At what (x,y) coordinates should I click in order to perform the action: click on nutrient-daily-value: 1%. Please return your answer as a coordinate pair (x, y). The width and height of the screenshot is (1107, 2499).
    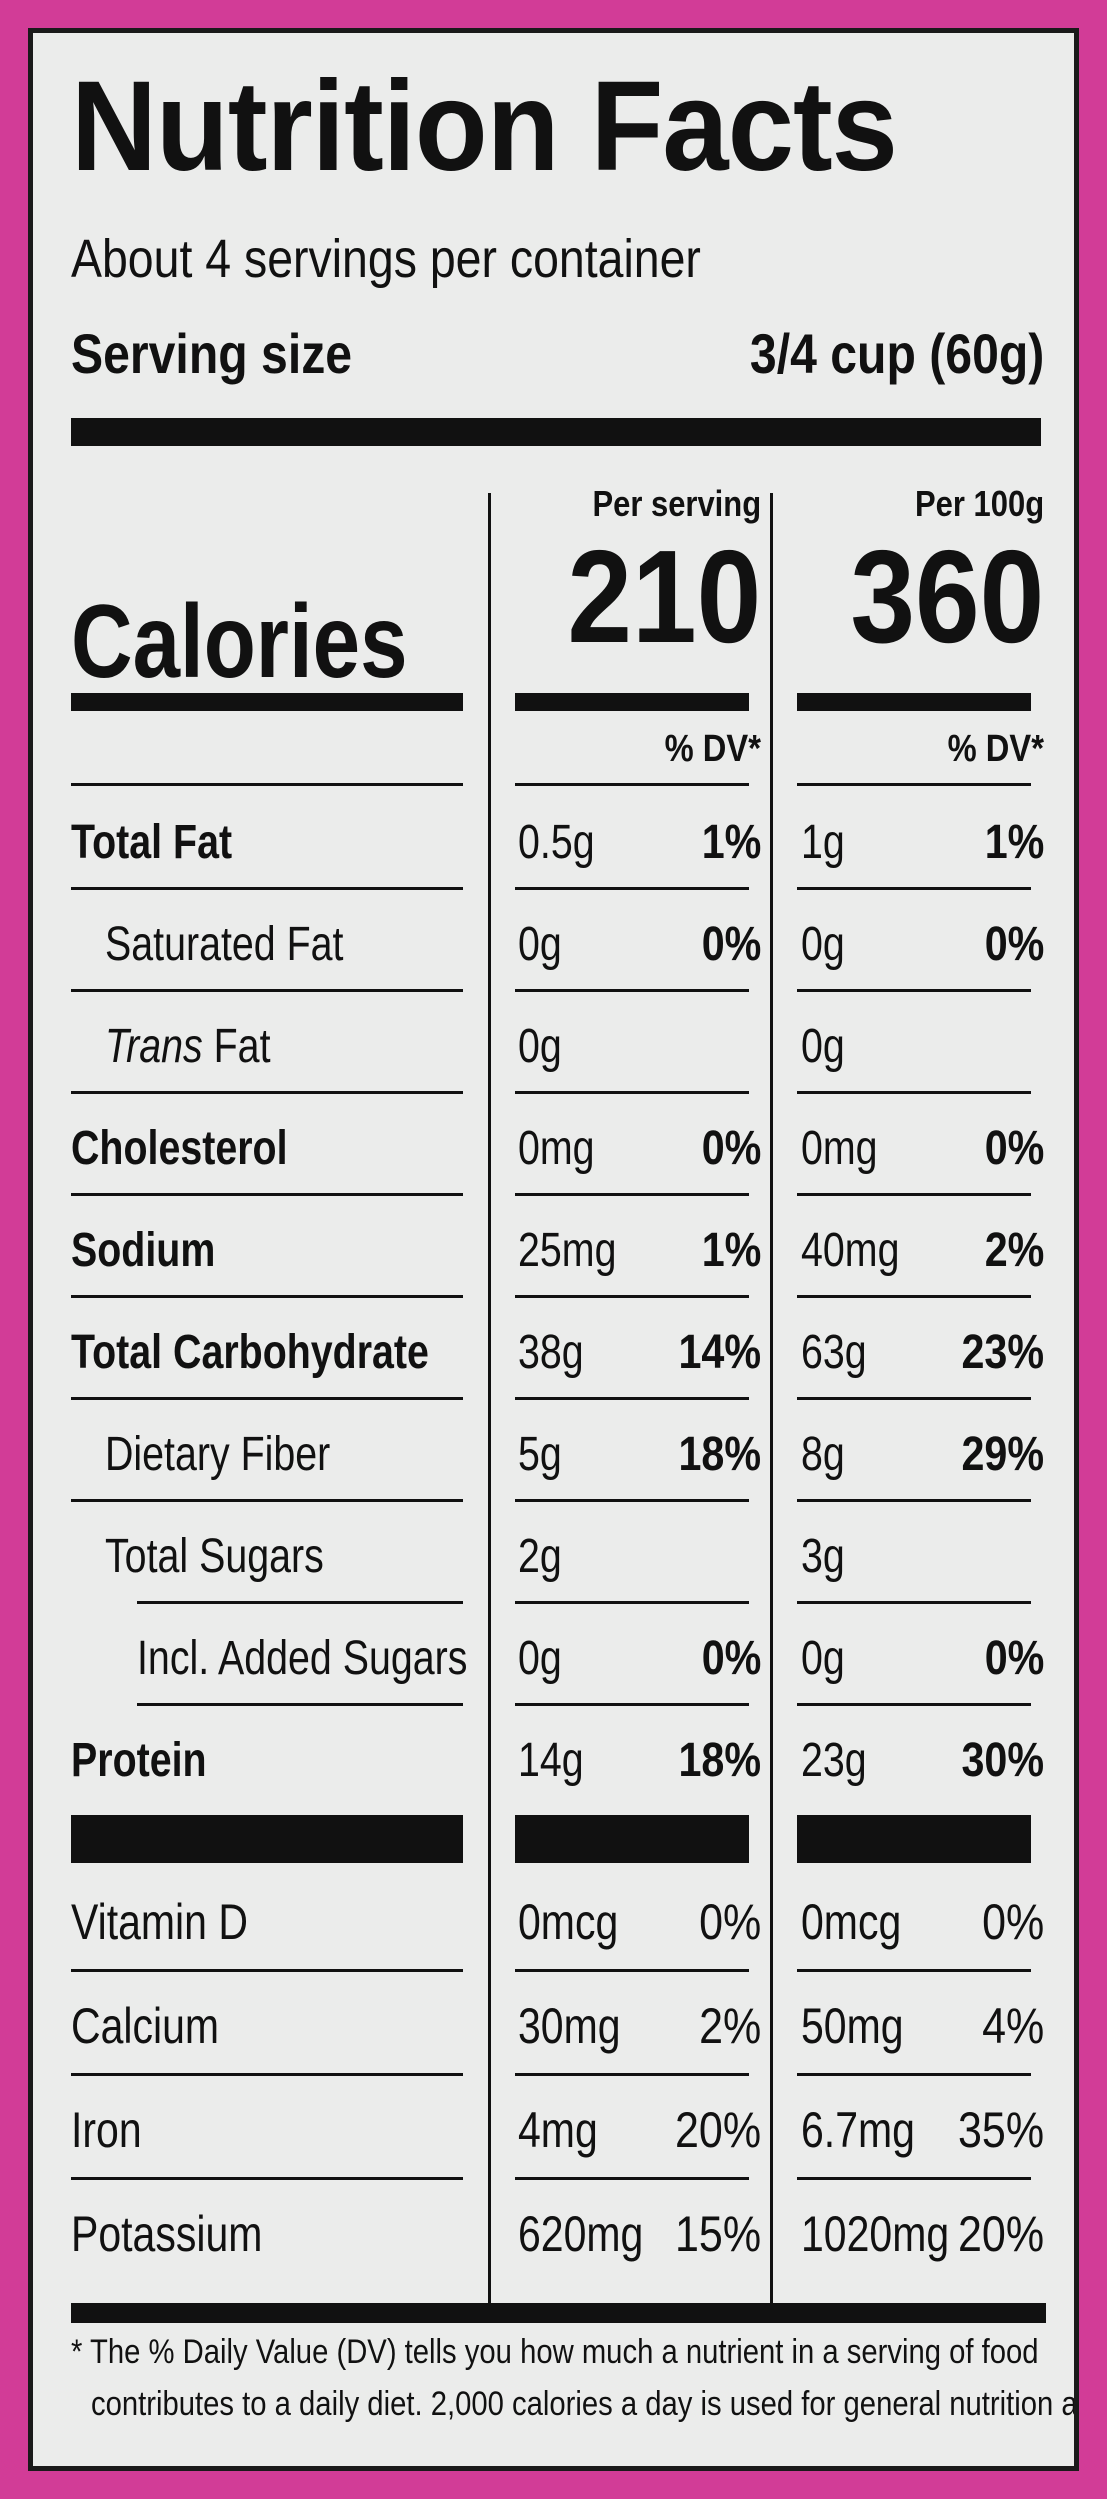
    Looking at the image, I should click on (731, 1250).